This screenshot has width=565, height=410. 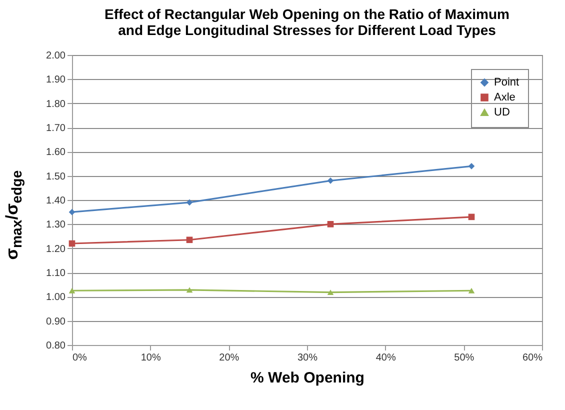 I want to click on x-tick-label: 10%, so click(x=150, y=358).